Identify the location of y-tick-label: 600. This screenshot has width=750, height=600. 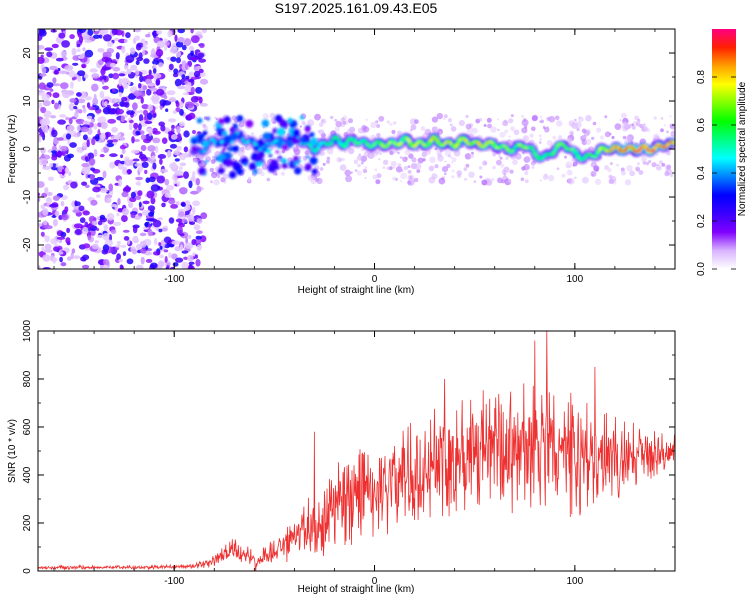
(27, 426).